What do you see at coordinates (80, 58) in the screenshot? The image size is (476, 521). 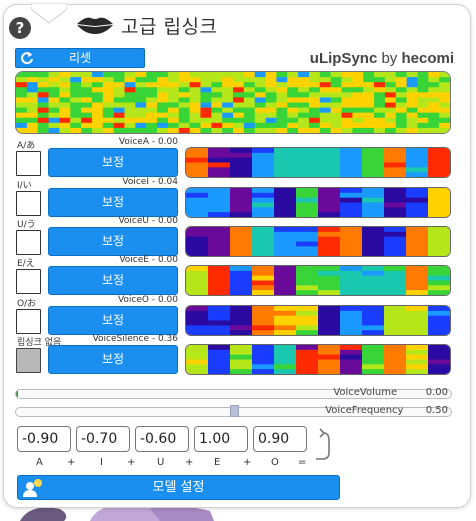 I see `reset-button: 리셋` at bounding box center [80, 58].